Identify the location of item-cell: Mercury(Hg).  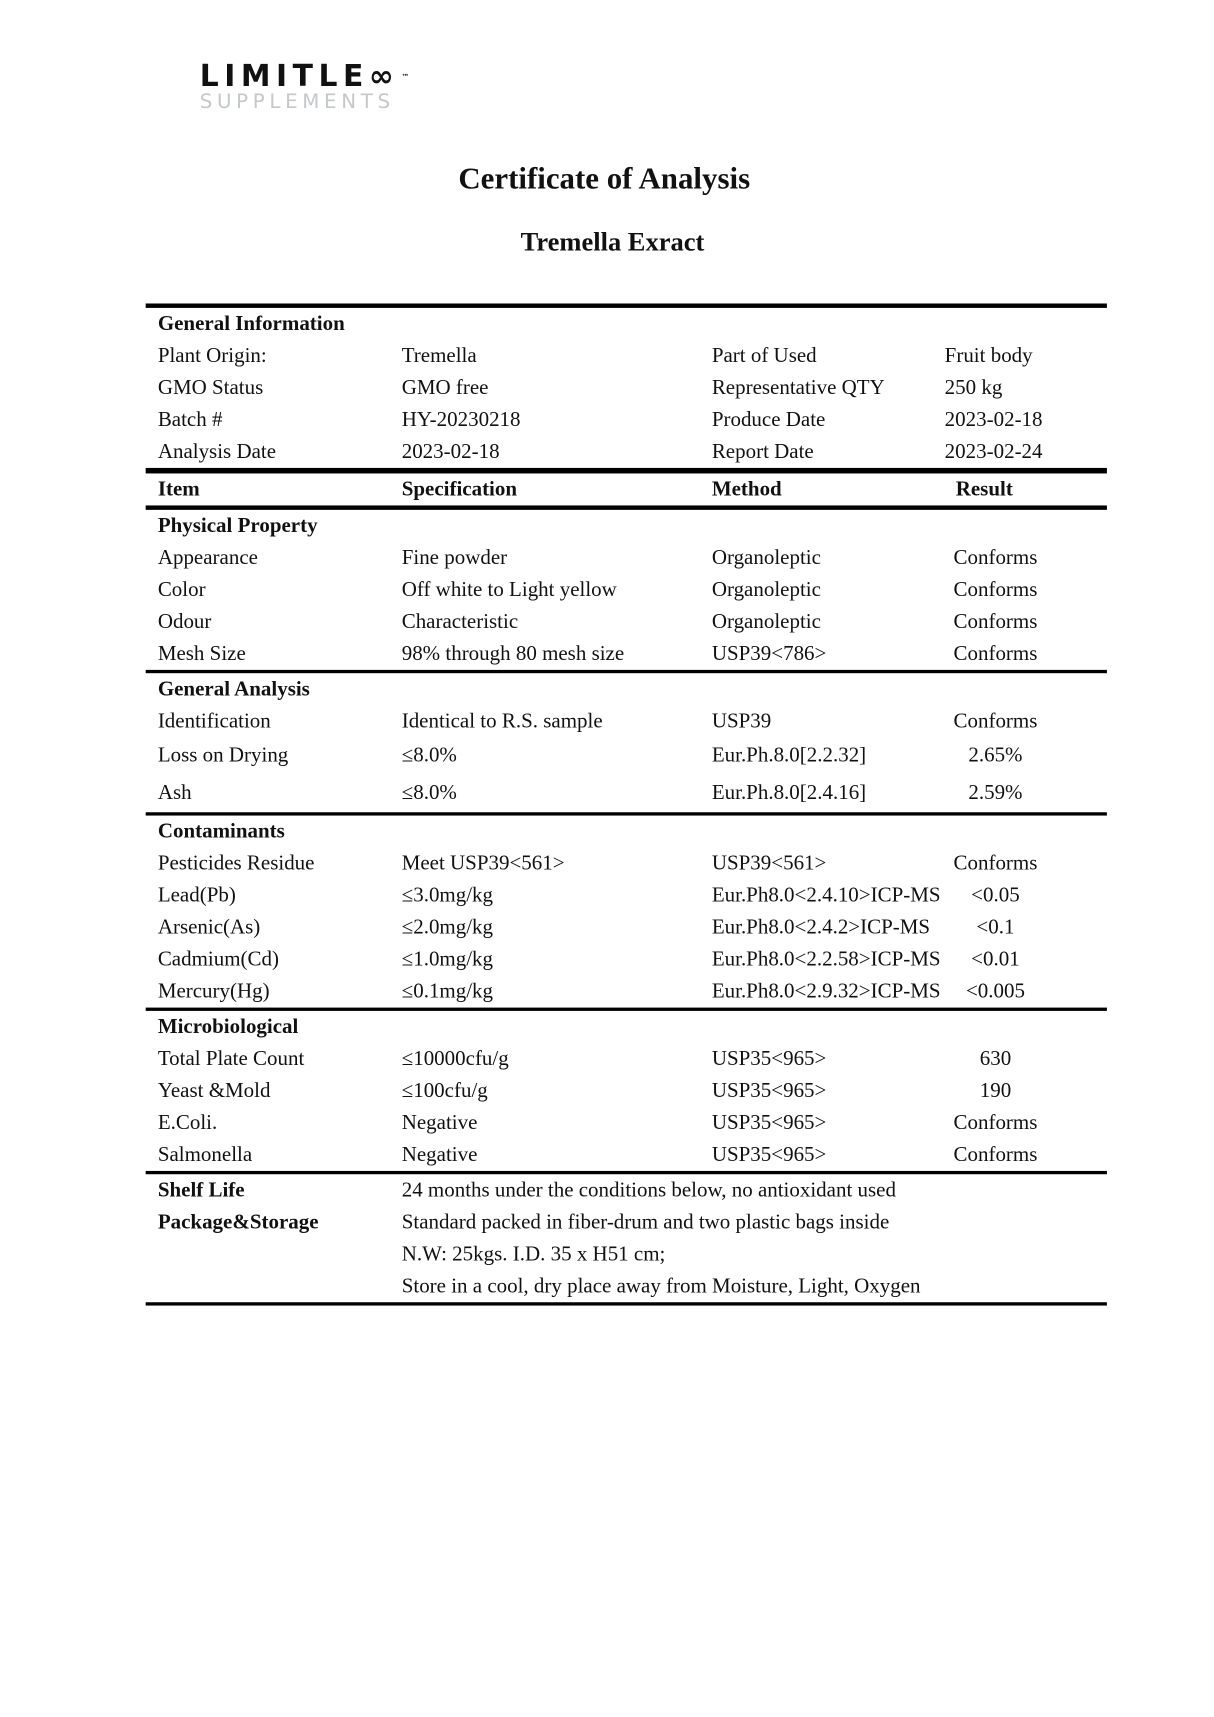
(213, 991).